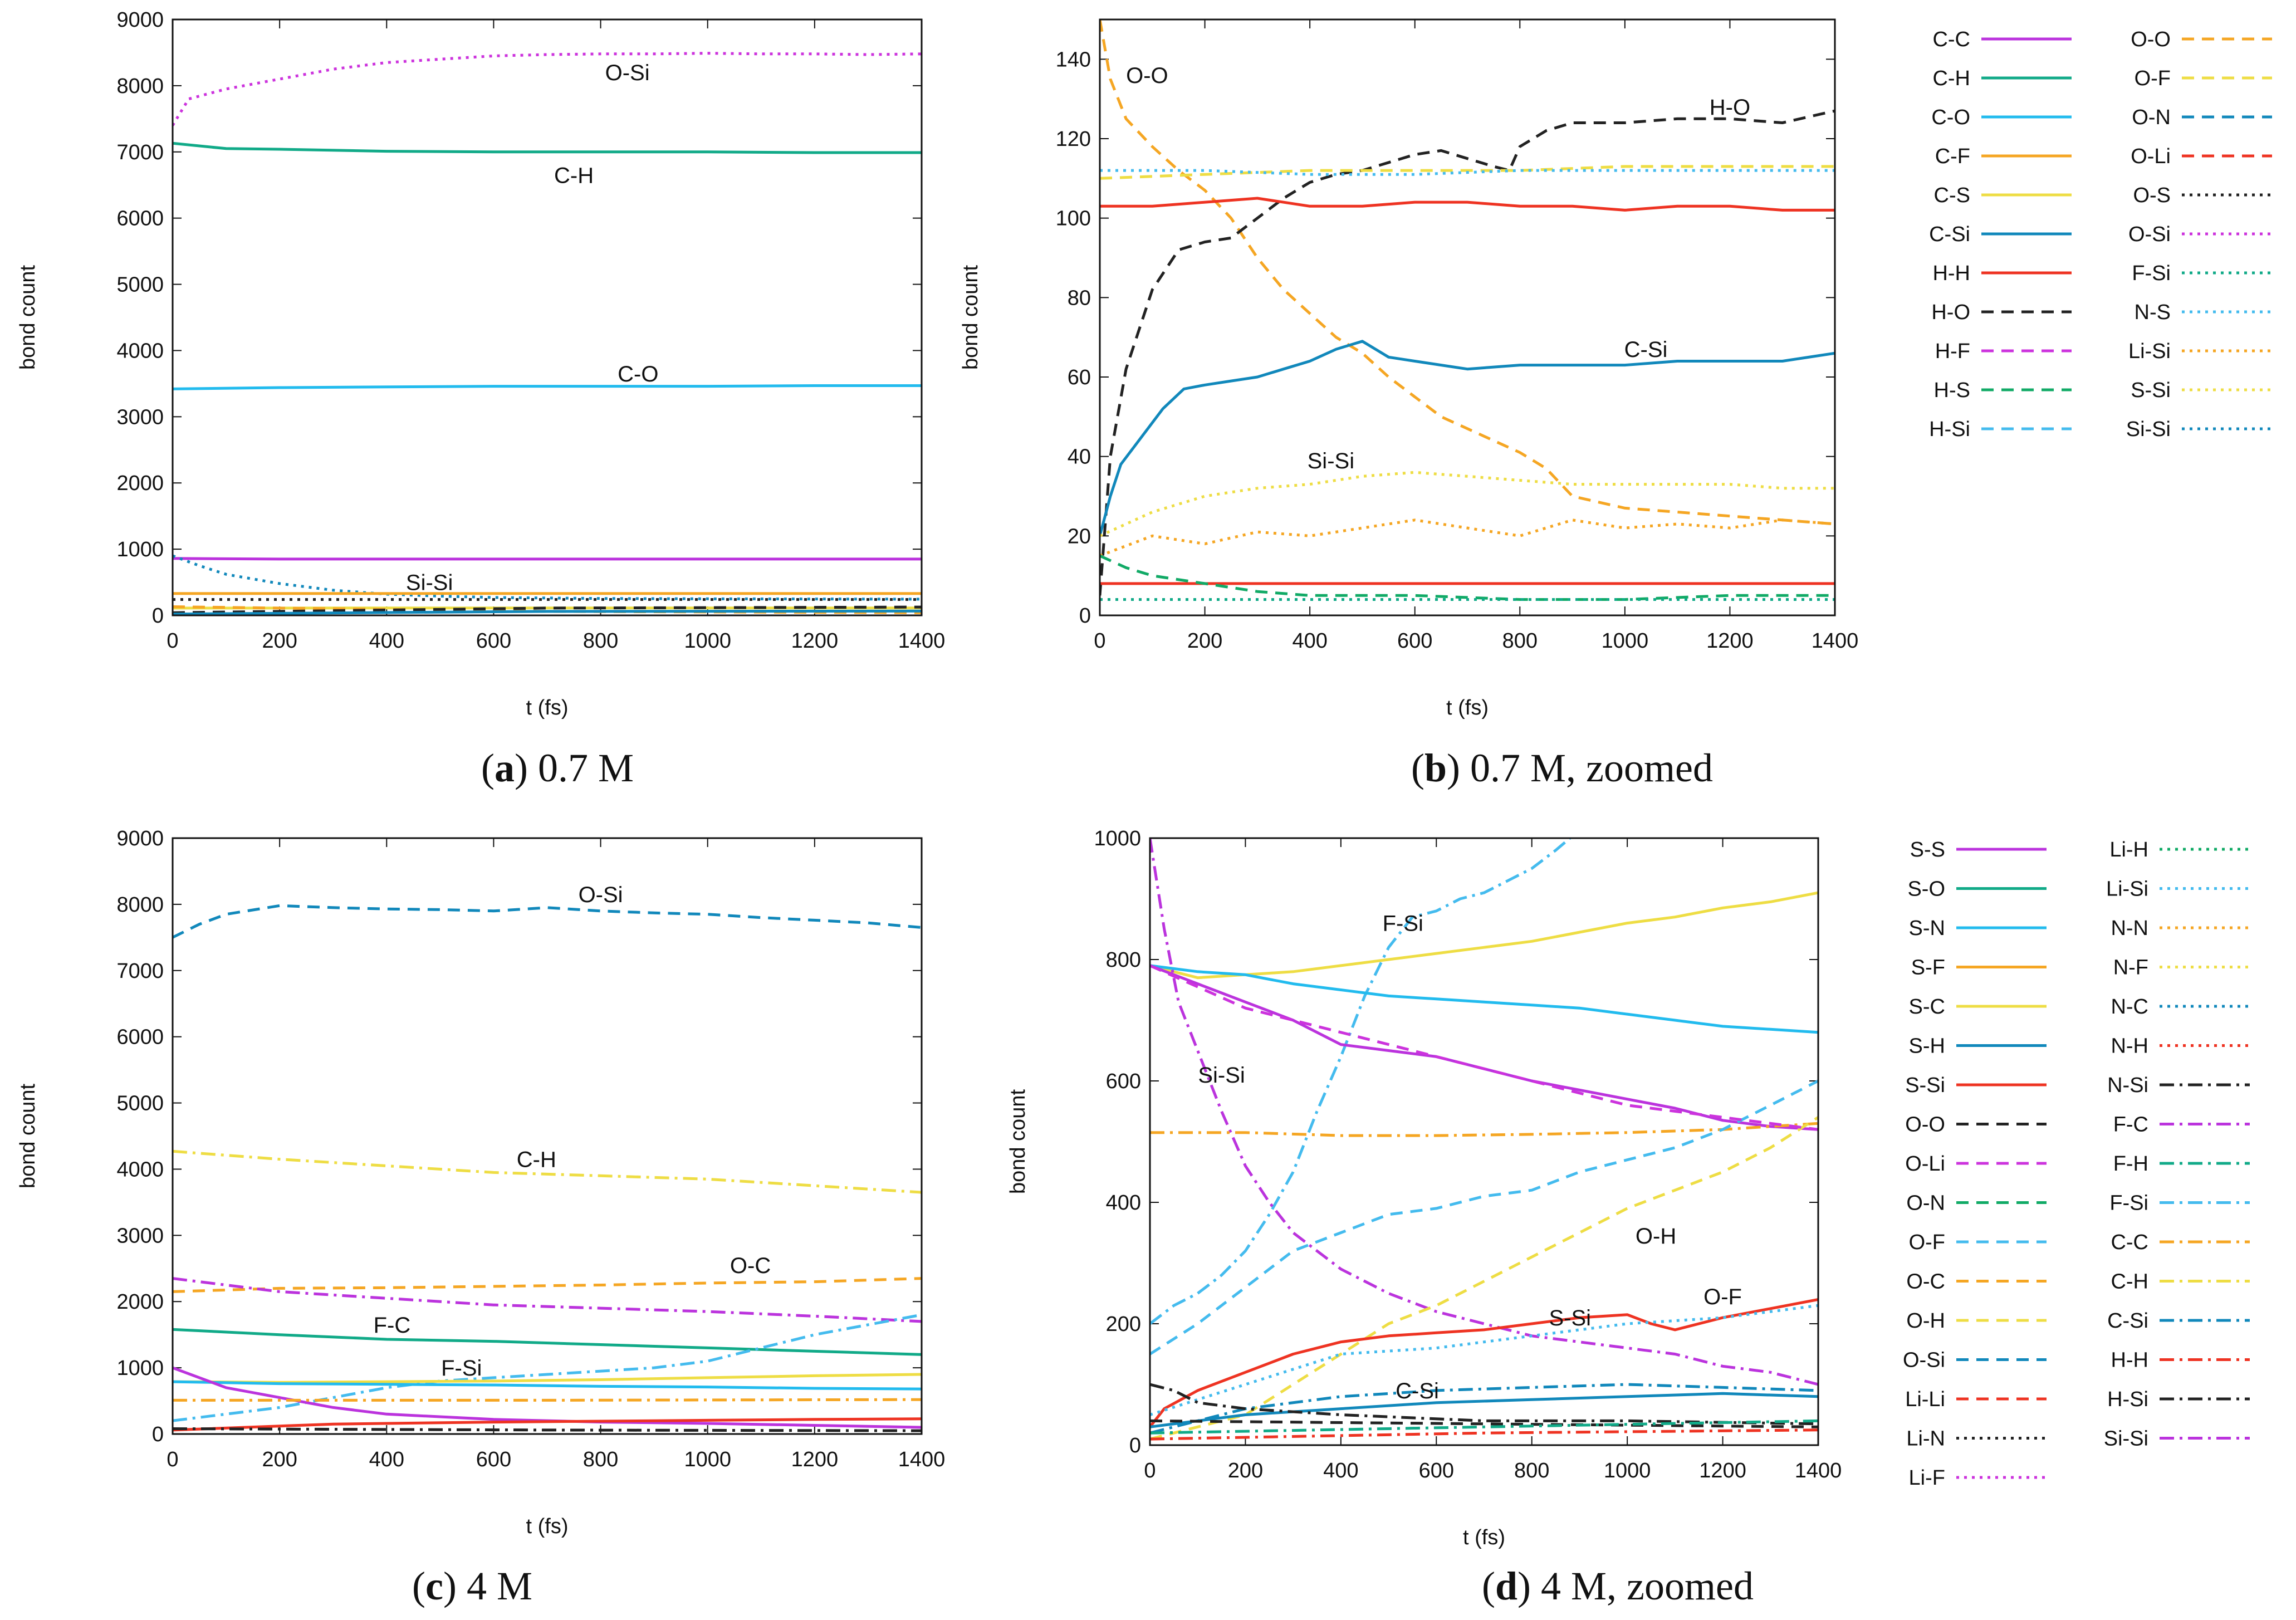 This screenshot has height=1620, width=2296. Describe the element at coordinates (1123, 960) in the screenshot. I see `panel-d-ytick-label: 800` at that location.